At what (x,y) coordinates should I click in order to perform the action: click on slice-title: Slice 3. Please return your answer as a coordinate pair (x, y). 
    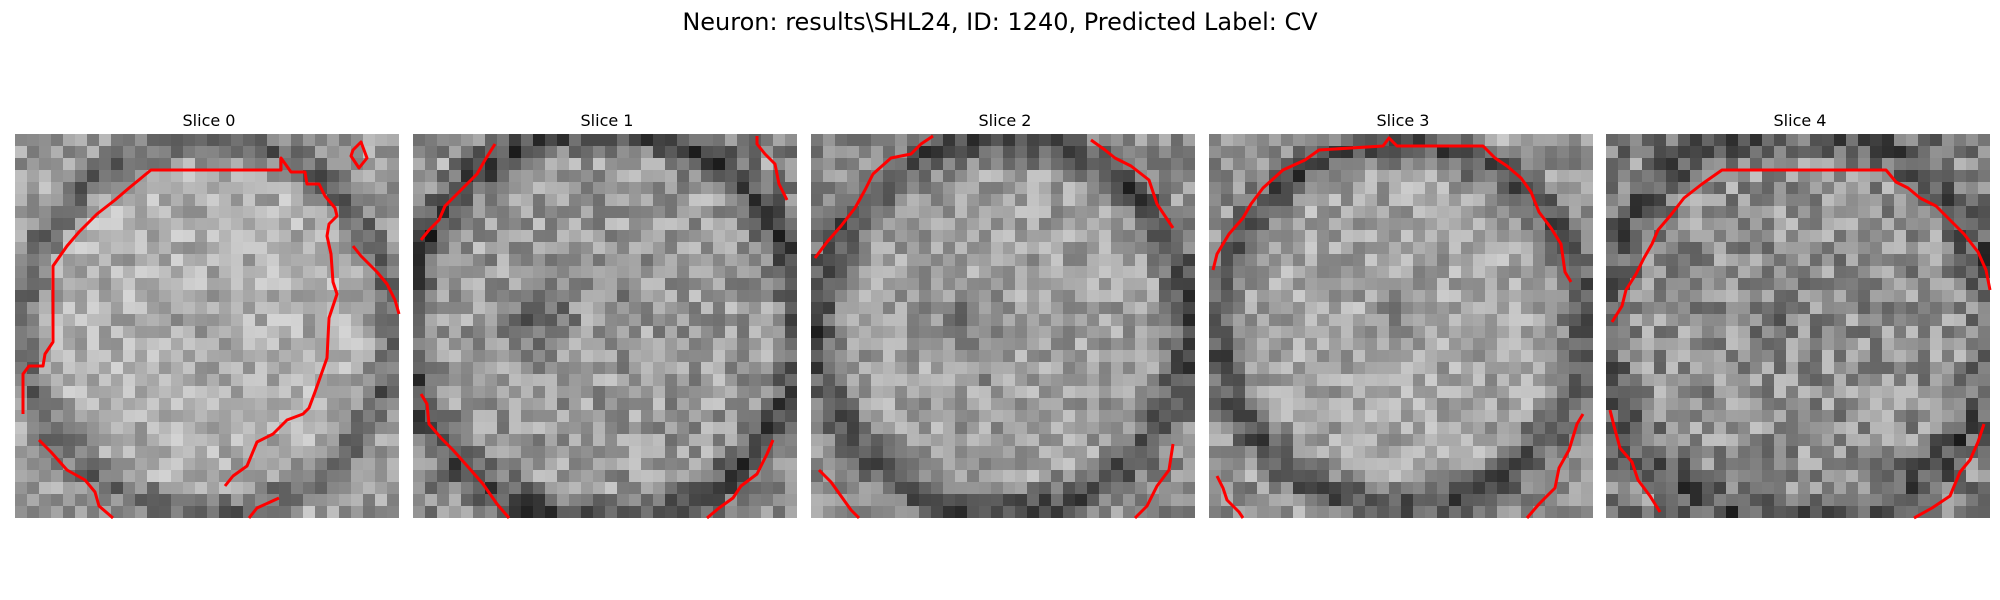
    Looking at the image, I should click on (1403, 120).